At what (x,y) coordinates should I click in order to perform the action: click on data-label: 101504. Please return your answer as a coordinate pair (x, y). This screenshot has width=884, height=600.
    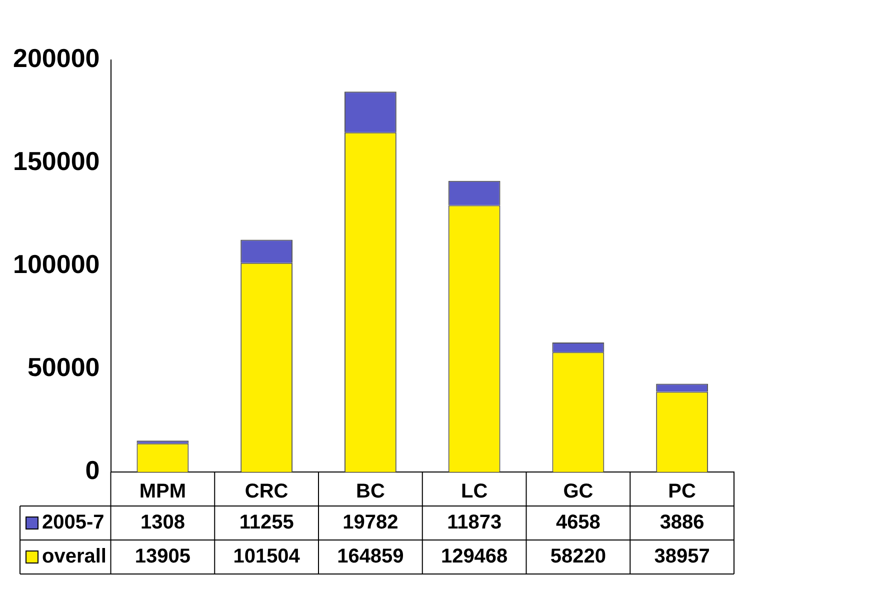
    Looking at the image, I should click on (267, 557).